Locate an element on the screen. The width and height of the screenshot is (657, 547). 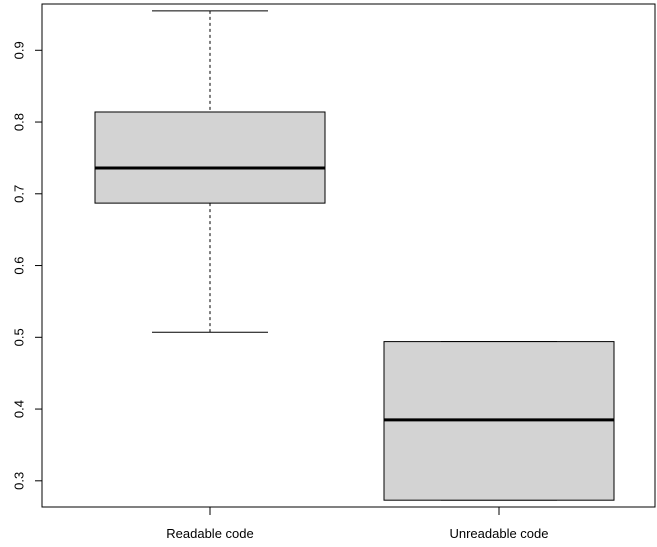
x-tick-label: Readable code is located at coordinates (209, 533).